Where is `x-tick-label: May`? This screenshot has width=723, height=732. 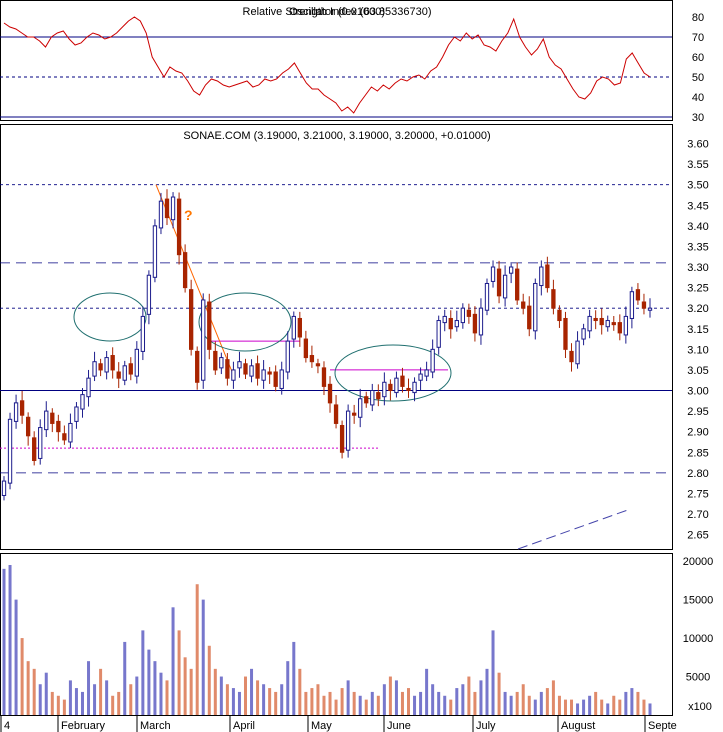
x-tick-label: May is located at coordinates (321, 726).